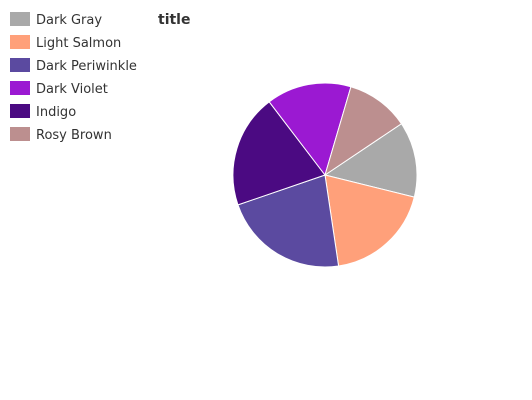 Image resolution: width=532 pixels, height=400 pixels. What do you see at coordinates (56, 112) in the screenshot?
I see `legend-label: Indigo` at bounding box center [56, 112].